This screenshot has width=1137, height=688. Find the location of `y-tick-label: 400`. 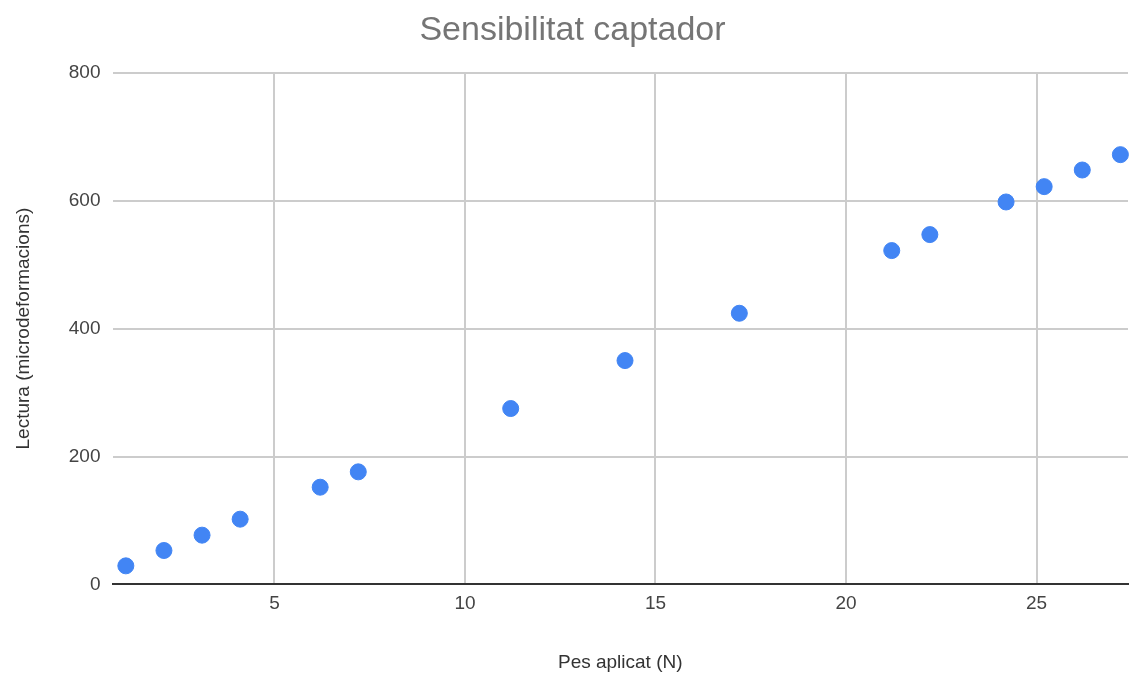

y-tick-label: 400 is located at coordinates (84, 327).